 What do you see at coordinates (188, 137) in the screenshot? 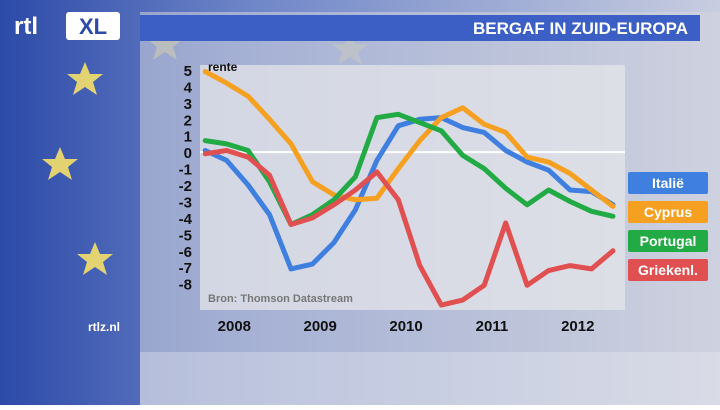
I see `y-tick-label: 1` at bounding box center [188, 137].